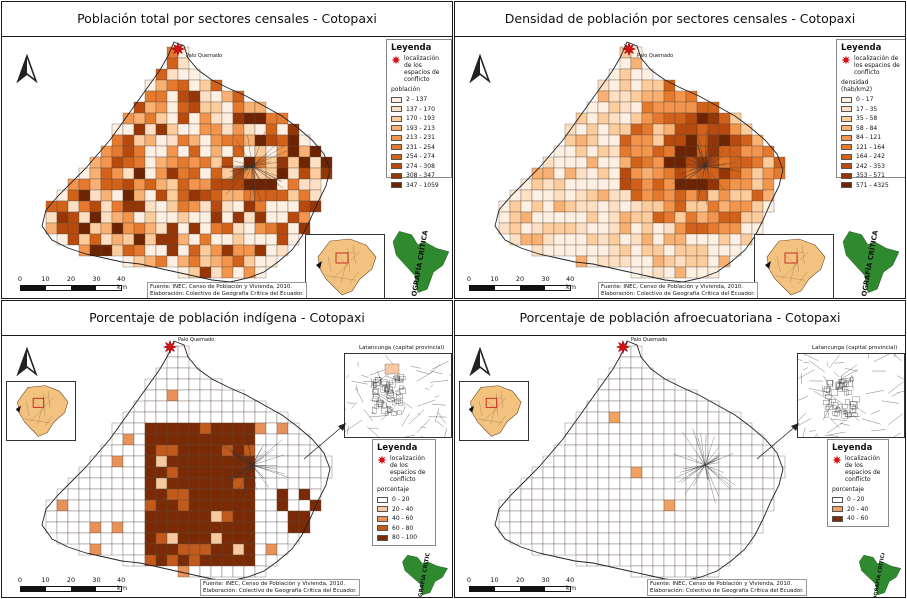 Image resolution: width=907 pixels, height=599 pixels. What do you see at coordinates (422, 185) in the screenshot?
I see `legend-class-label: 347 - 1059` at bounding box center [422, 185].